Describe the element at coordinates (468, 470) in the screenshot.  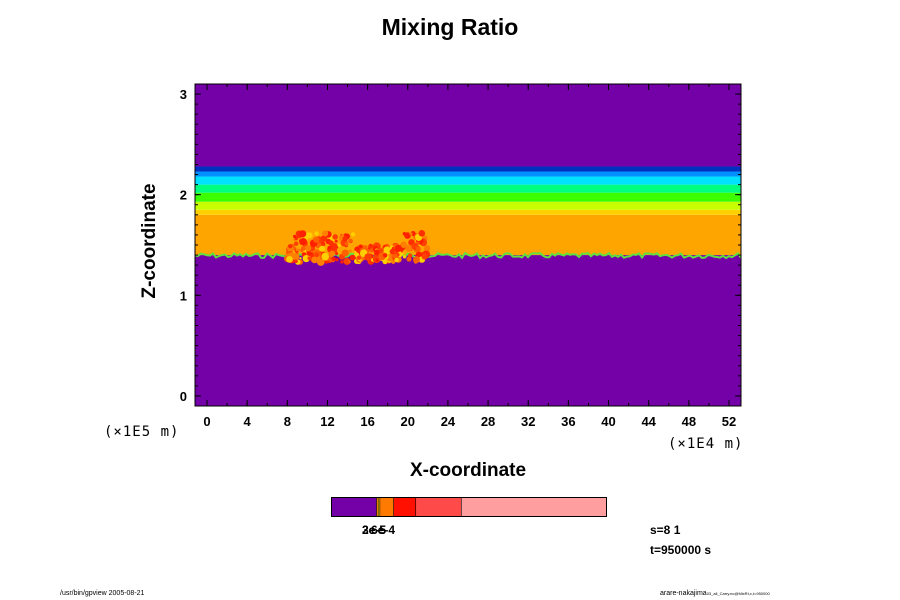
I see `x-axis-label: X-coordinate` at that location.